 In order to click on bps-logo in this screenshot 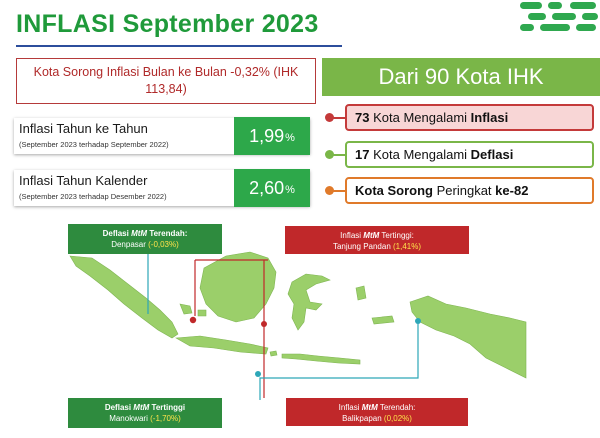, I will do `click(559, 20)`.